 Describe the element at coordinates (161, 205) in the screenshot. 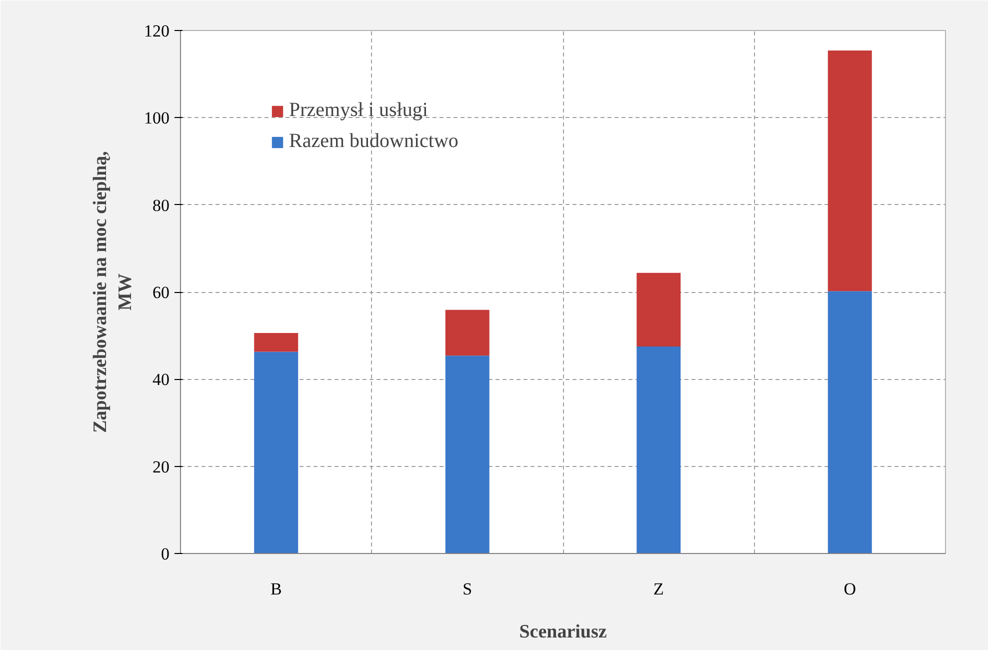

I see `y-tick-label: 80` at that location.